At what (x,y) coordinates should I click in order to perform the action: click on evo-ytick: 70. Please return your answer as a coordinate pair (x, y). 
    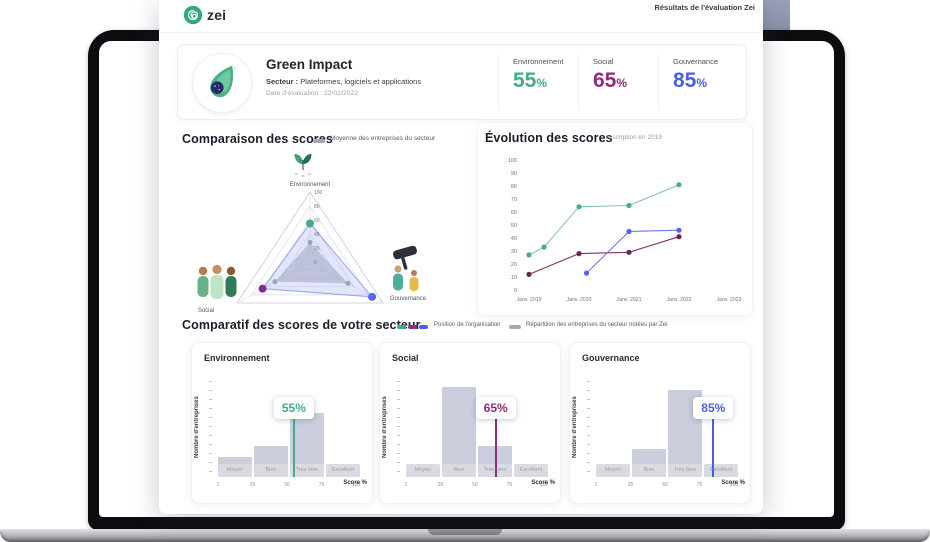
    Looking at the image, I should click on (514, 200).